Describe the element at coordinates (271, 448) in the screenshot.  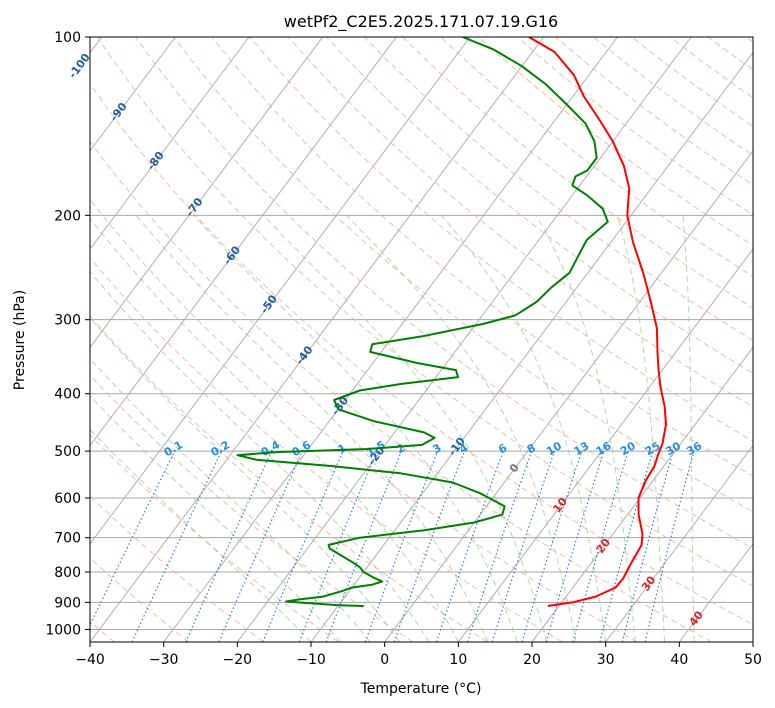
I see `mixing-ratio-label: 0.4` at that location.